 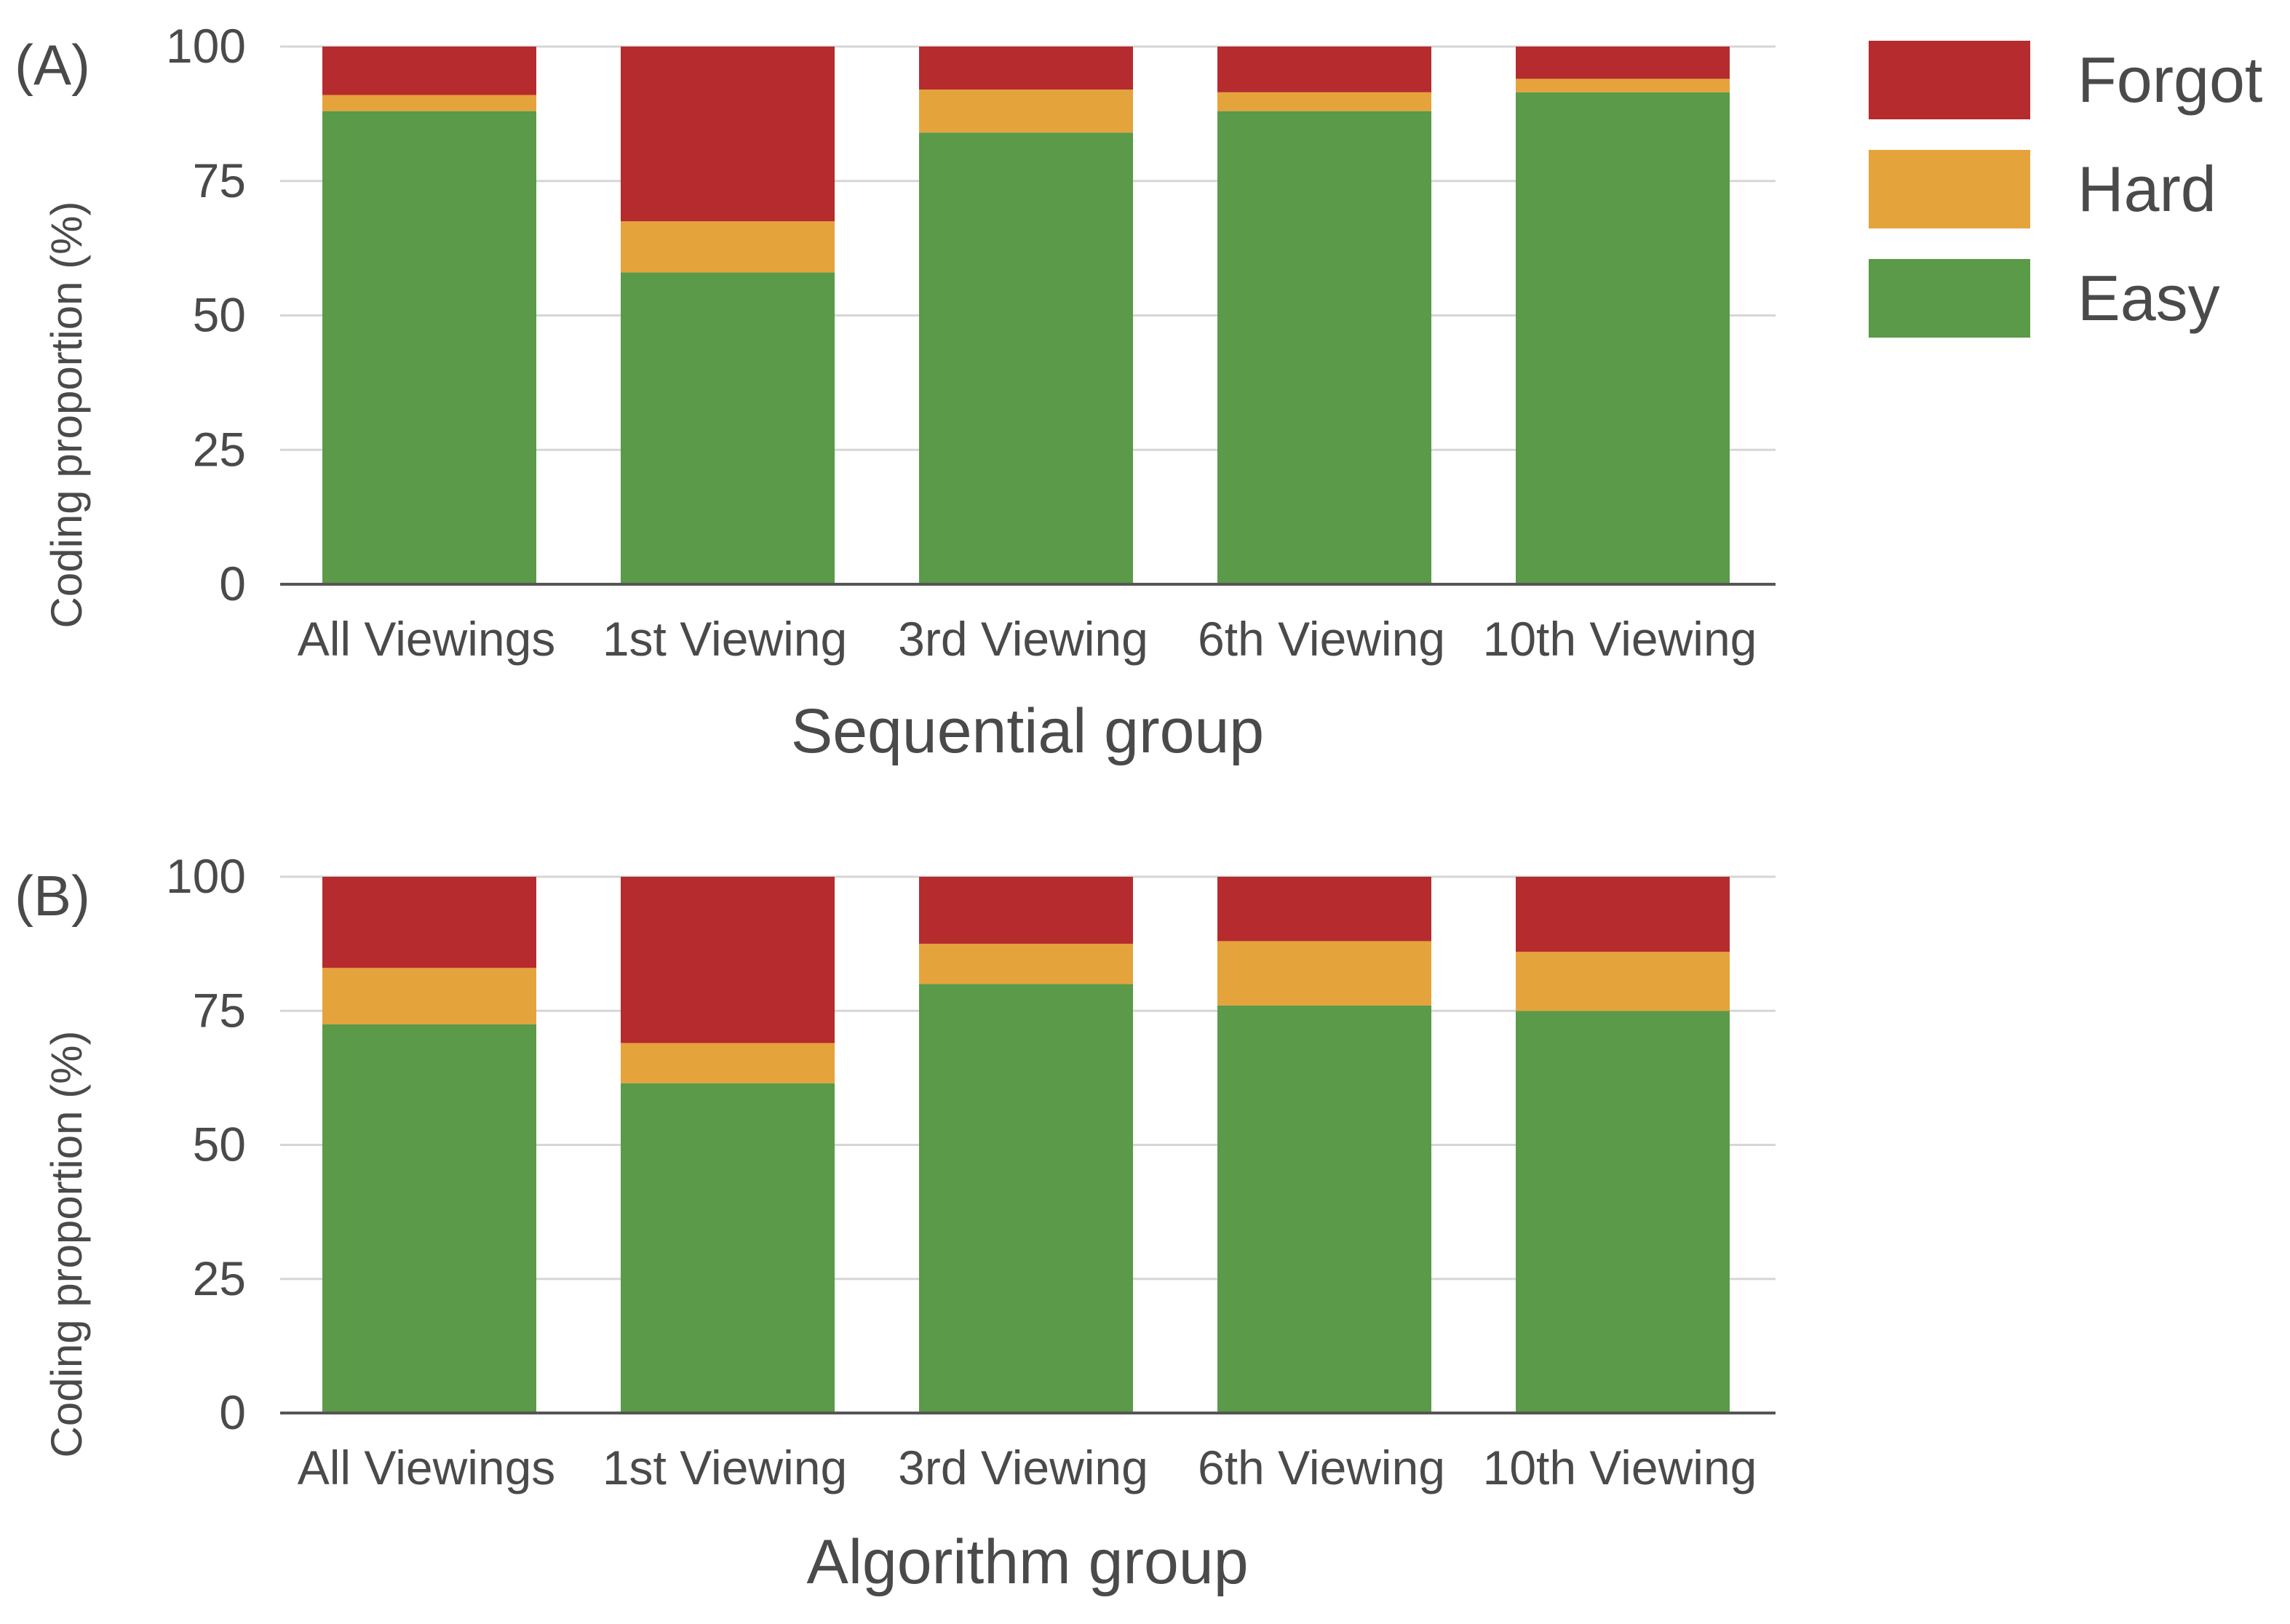 What do you see at coordinates (53, 65) in the screenshot?
I see `panel-label: (A)` at bounding box center [53, 65].